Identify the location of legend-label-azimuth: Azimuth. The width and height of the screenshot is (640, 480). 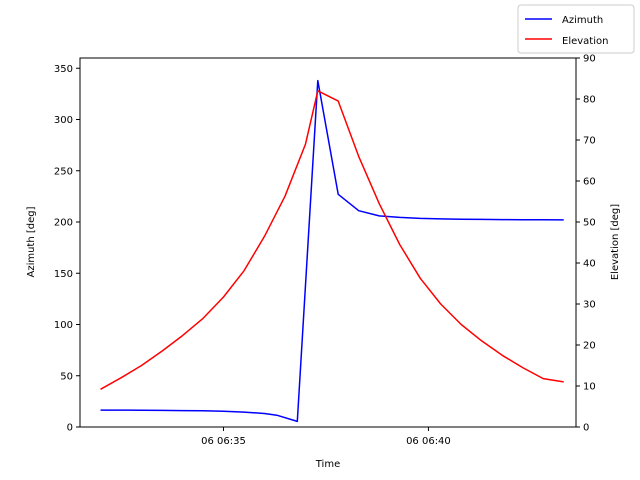
(582, 20).